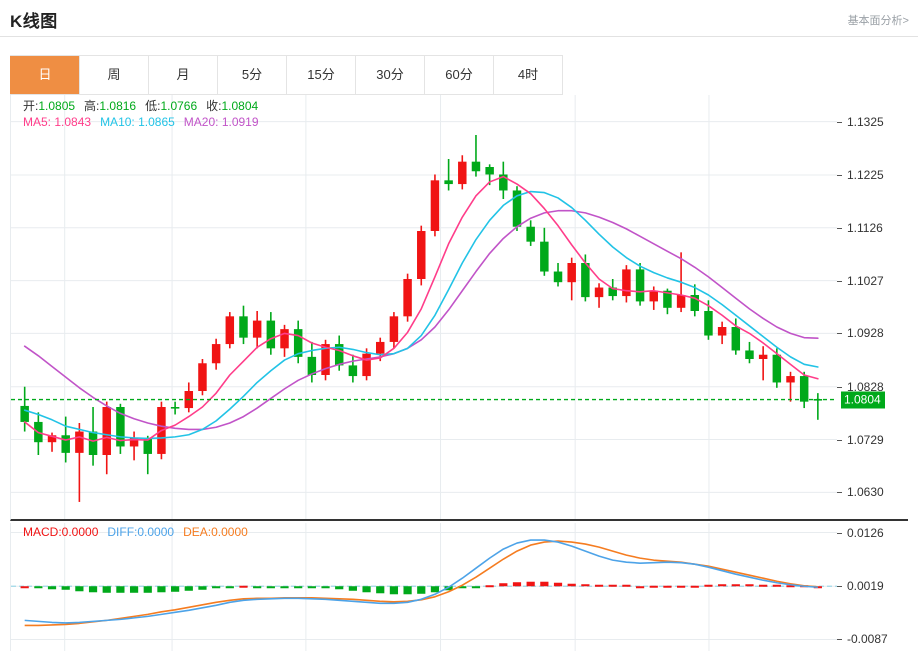 The width and height of the screenshot is (918, 651). I want to click on dea-value: 0.0000, so click(229, 532).